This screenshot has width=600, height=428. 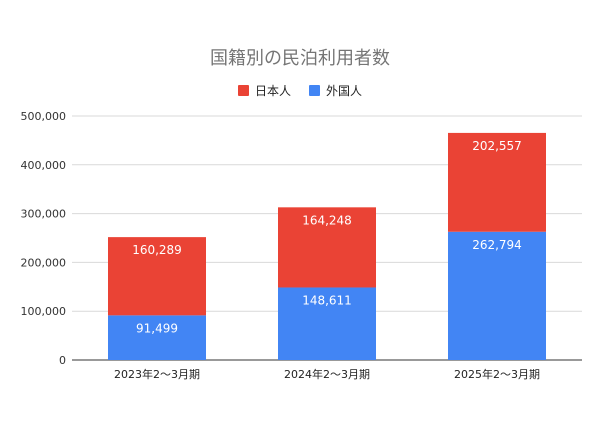 I want to click on legend-swatch-foreign, so click(x=314, y=90).